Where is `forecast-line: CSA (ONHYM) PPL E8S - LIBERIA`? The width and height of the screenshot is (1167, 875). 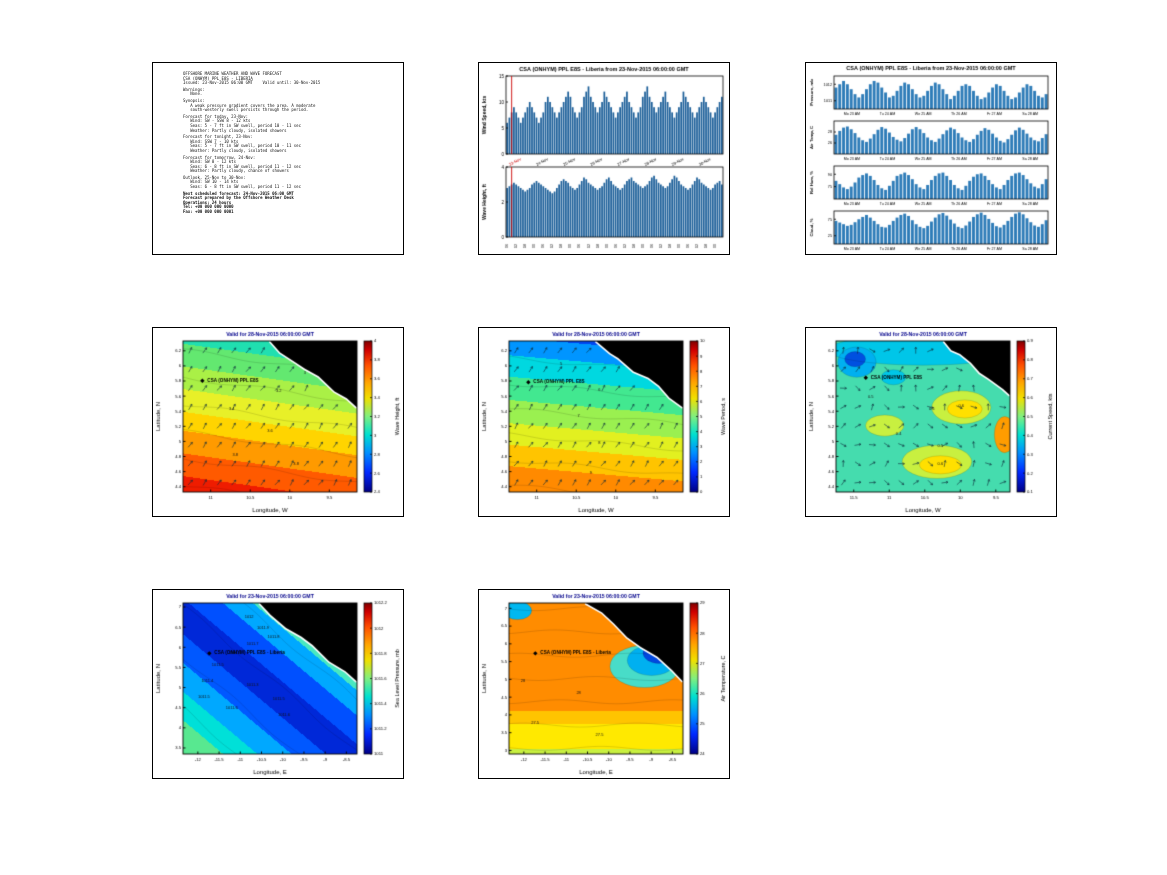
forecast-line: CSA (ONHYM) PPL E8S - LIBERIA is located at coordinates (218, 78).